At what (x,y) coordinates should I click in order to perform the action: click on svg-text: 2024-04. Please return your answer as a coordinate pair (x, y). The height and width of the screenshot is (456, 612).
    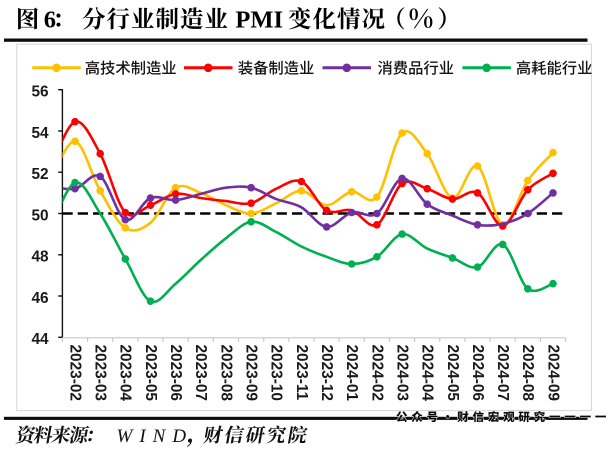
    Looking at the image, I should click on (427, 373).